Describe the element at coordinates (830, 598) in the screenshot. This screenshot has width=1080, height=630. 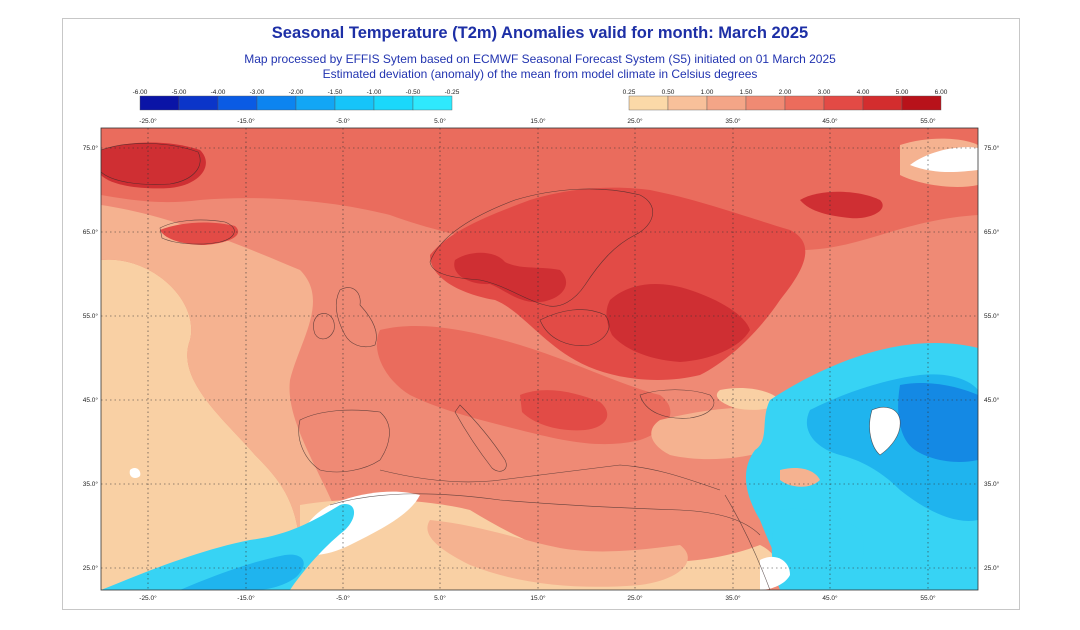
I see `lon-label-bottom: 45.0°` at that location.